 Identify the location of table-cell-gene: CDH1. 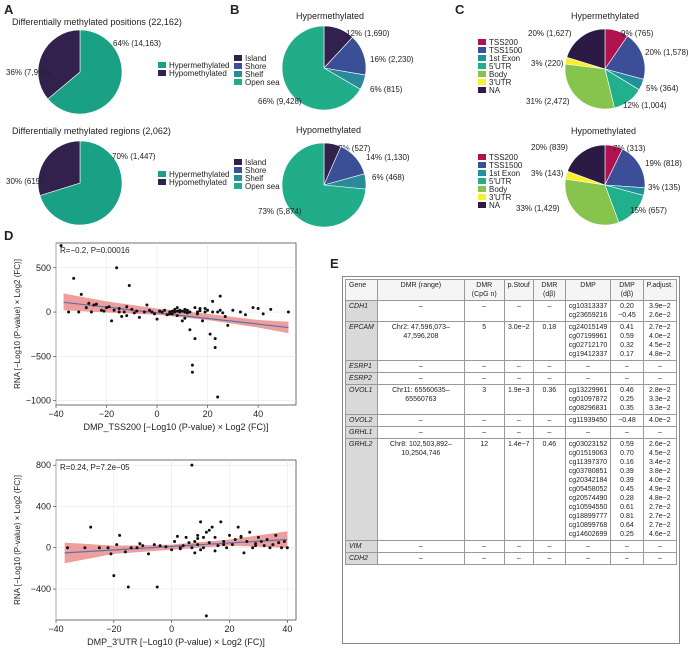
(361, 311).